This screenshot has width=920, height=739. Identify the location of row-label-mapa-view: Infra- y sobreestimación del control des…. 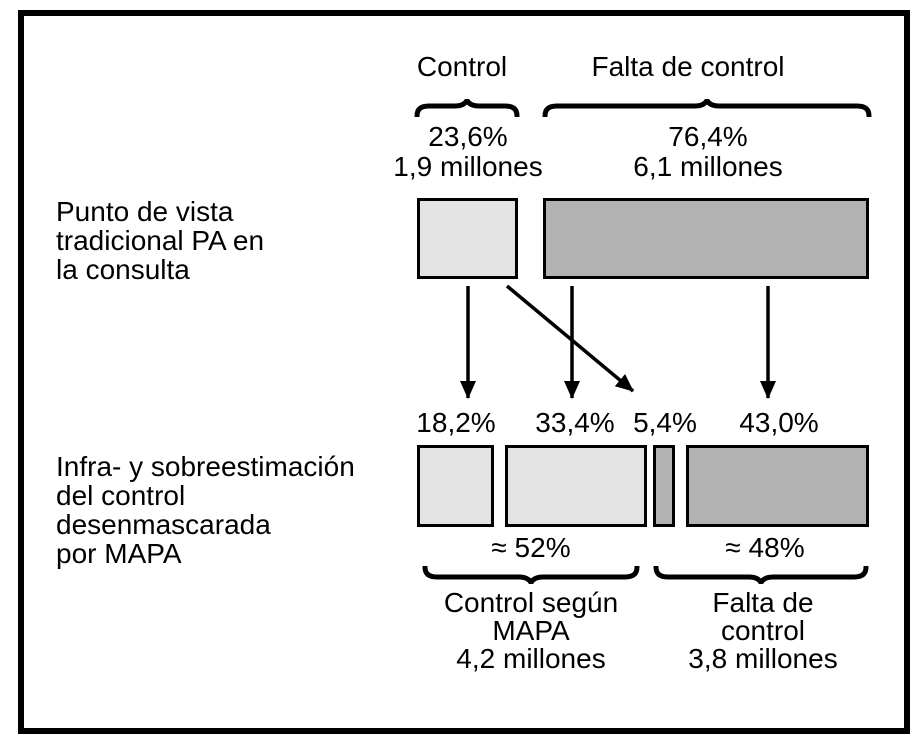
(246, 510).